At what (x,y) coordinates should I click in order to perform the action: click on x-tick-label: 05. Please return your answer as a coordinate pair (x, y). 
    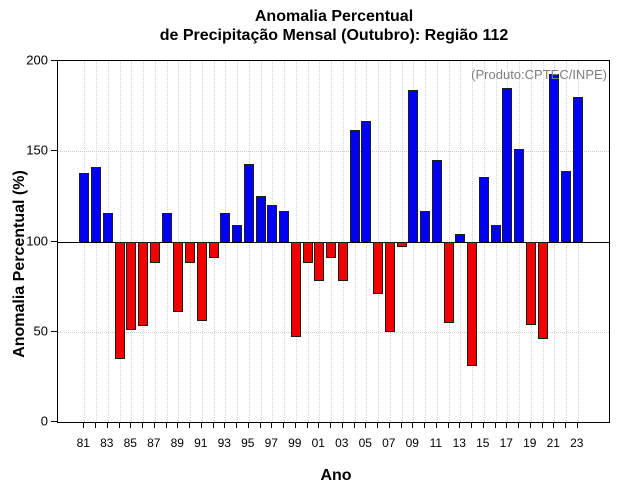
    Looking at the image, I should click on (365, 443).